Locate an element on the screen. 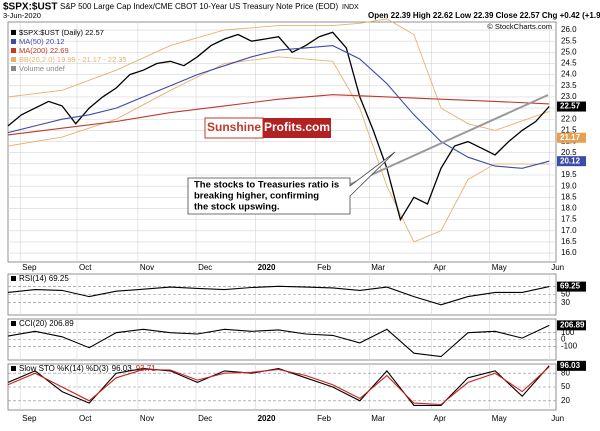 Image resolution: width=600 pixels, height=431 pixels. watermark-box is located at coordinates (297, 128).